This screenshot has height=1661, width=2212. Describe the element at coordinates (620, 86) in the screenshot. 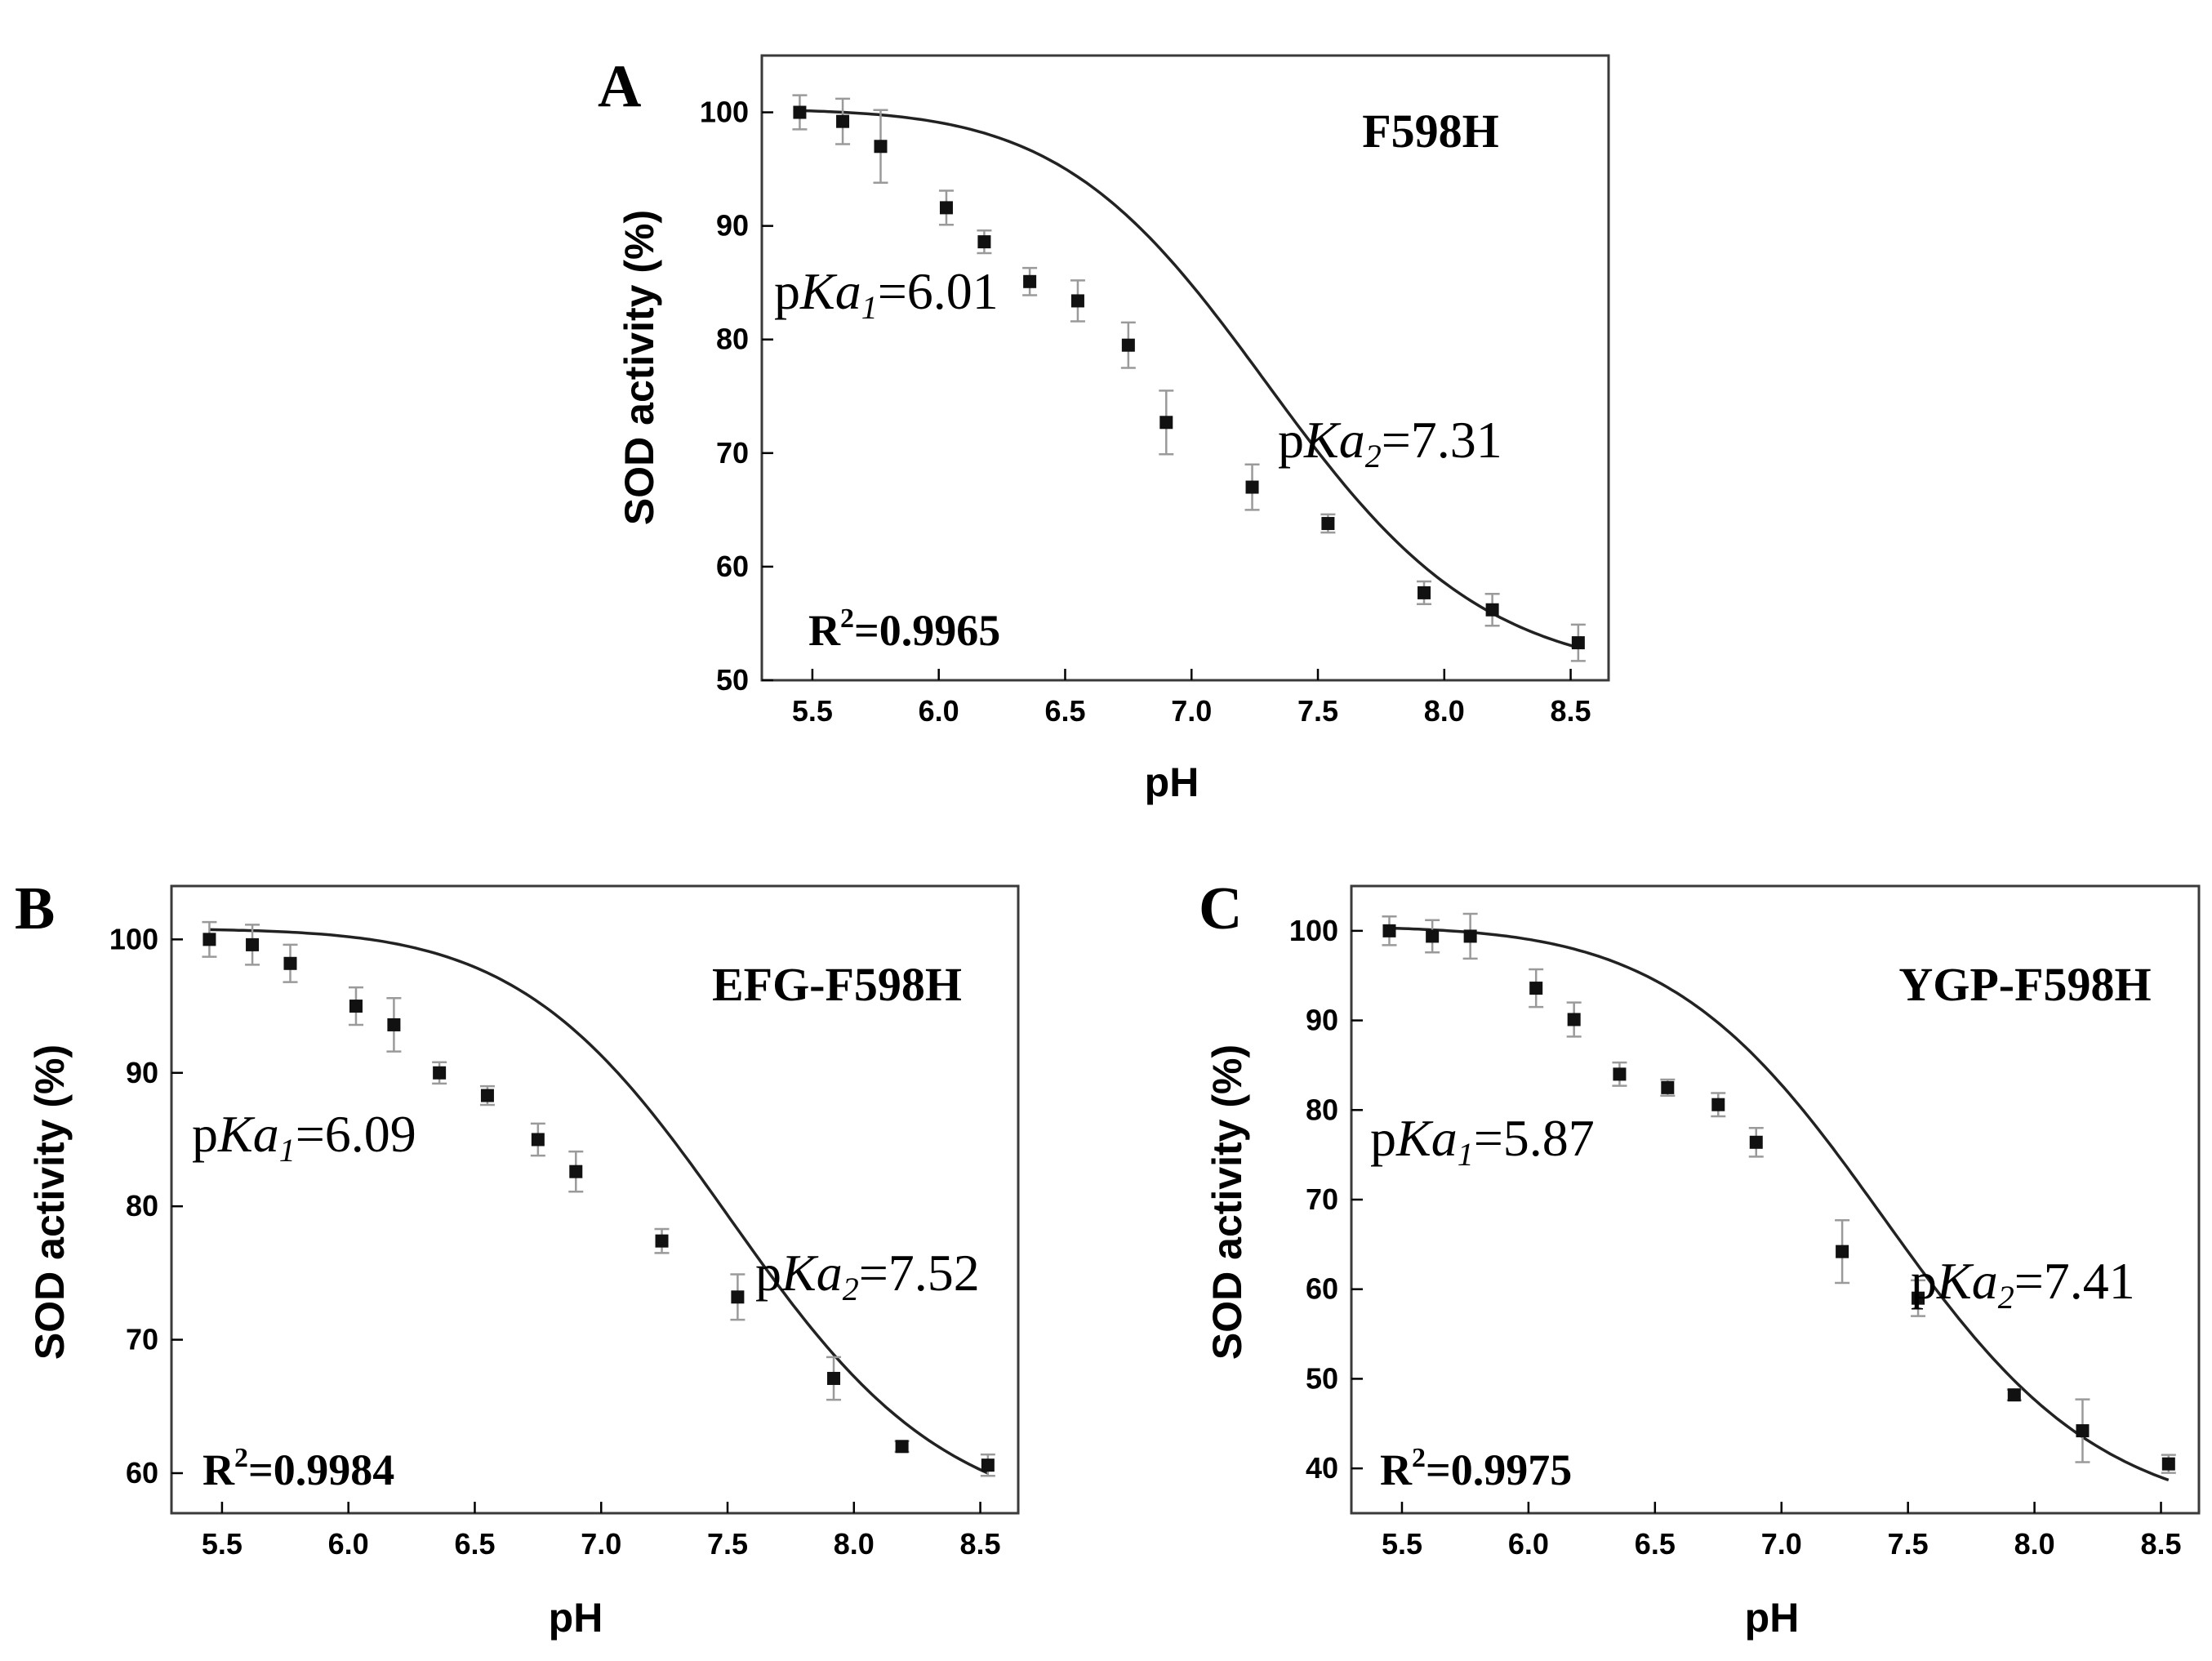

I see `panel-letter: A` at that location.